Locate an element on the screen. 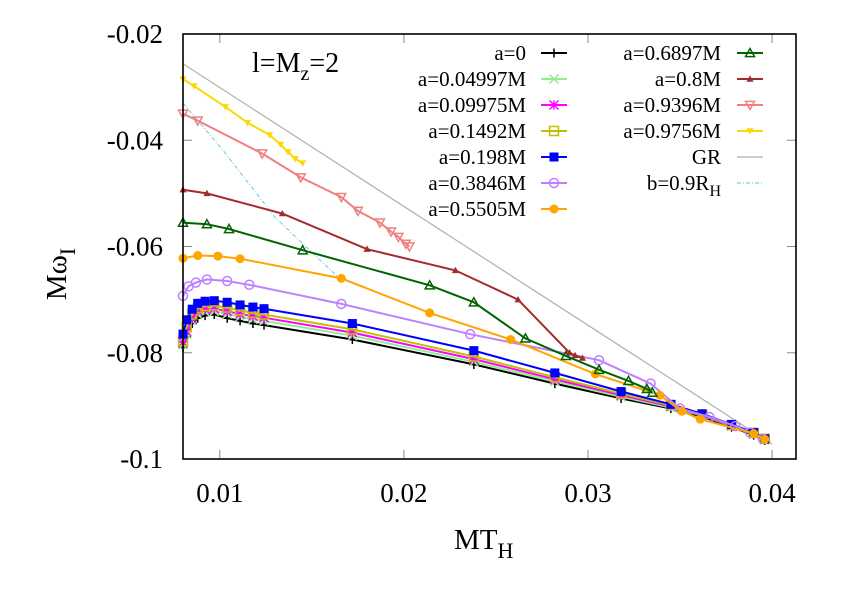 Image resolution: width=856 pixels, height=599 pixels. x-tick-label: 0.02 is located at coordinates (403, 493).